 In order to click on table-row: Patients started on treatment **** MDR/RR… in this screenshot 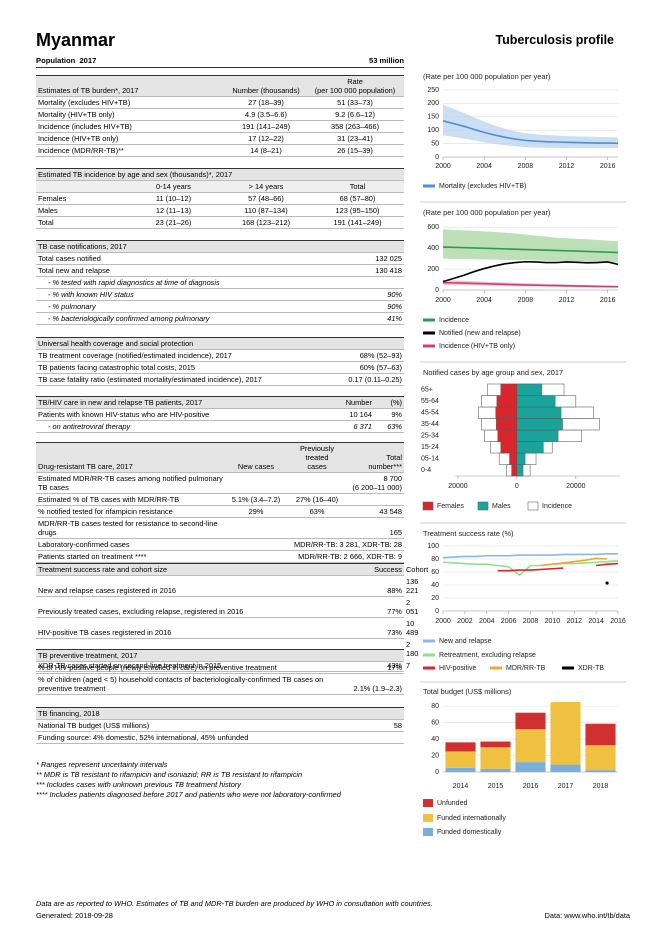, I will do `click(220, 556)`.